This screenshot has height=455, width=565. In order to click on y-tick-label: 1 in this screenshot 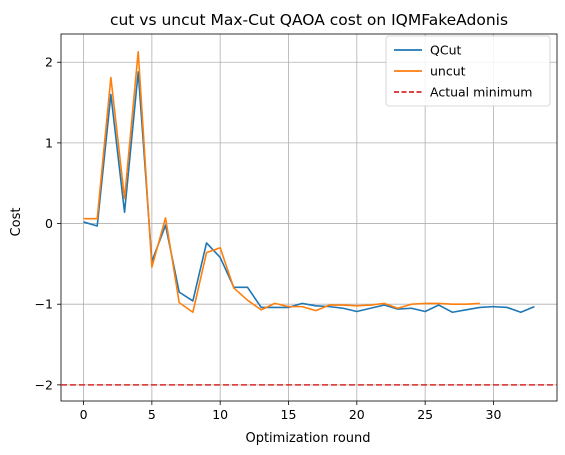, I will do `click(49, 142)`.